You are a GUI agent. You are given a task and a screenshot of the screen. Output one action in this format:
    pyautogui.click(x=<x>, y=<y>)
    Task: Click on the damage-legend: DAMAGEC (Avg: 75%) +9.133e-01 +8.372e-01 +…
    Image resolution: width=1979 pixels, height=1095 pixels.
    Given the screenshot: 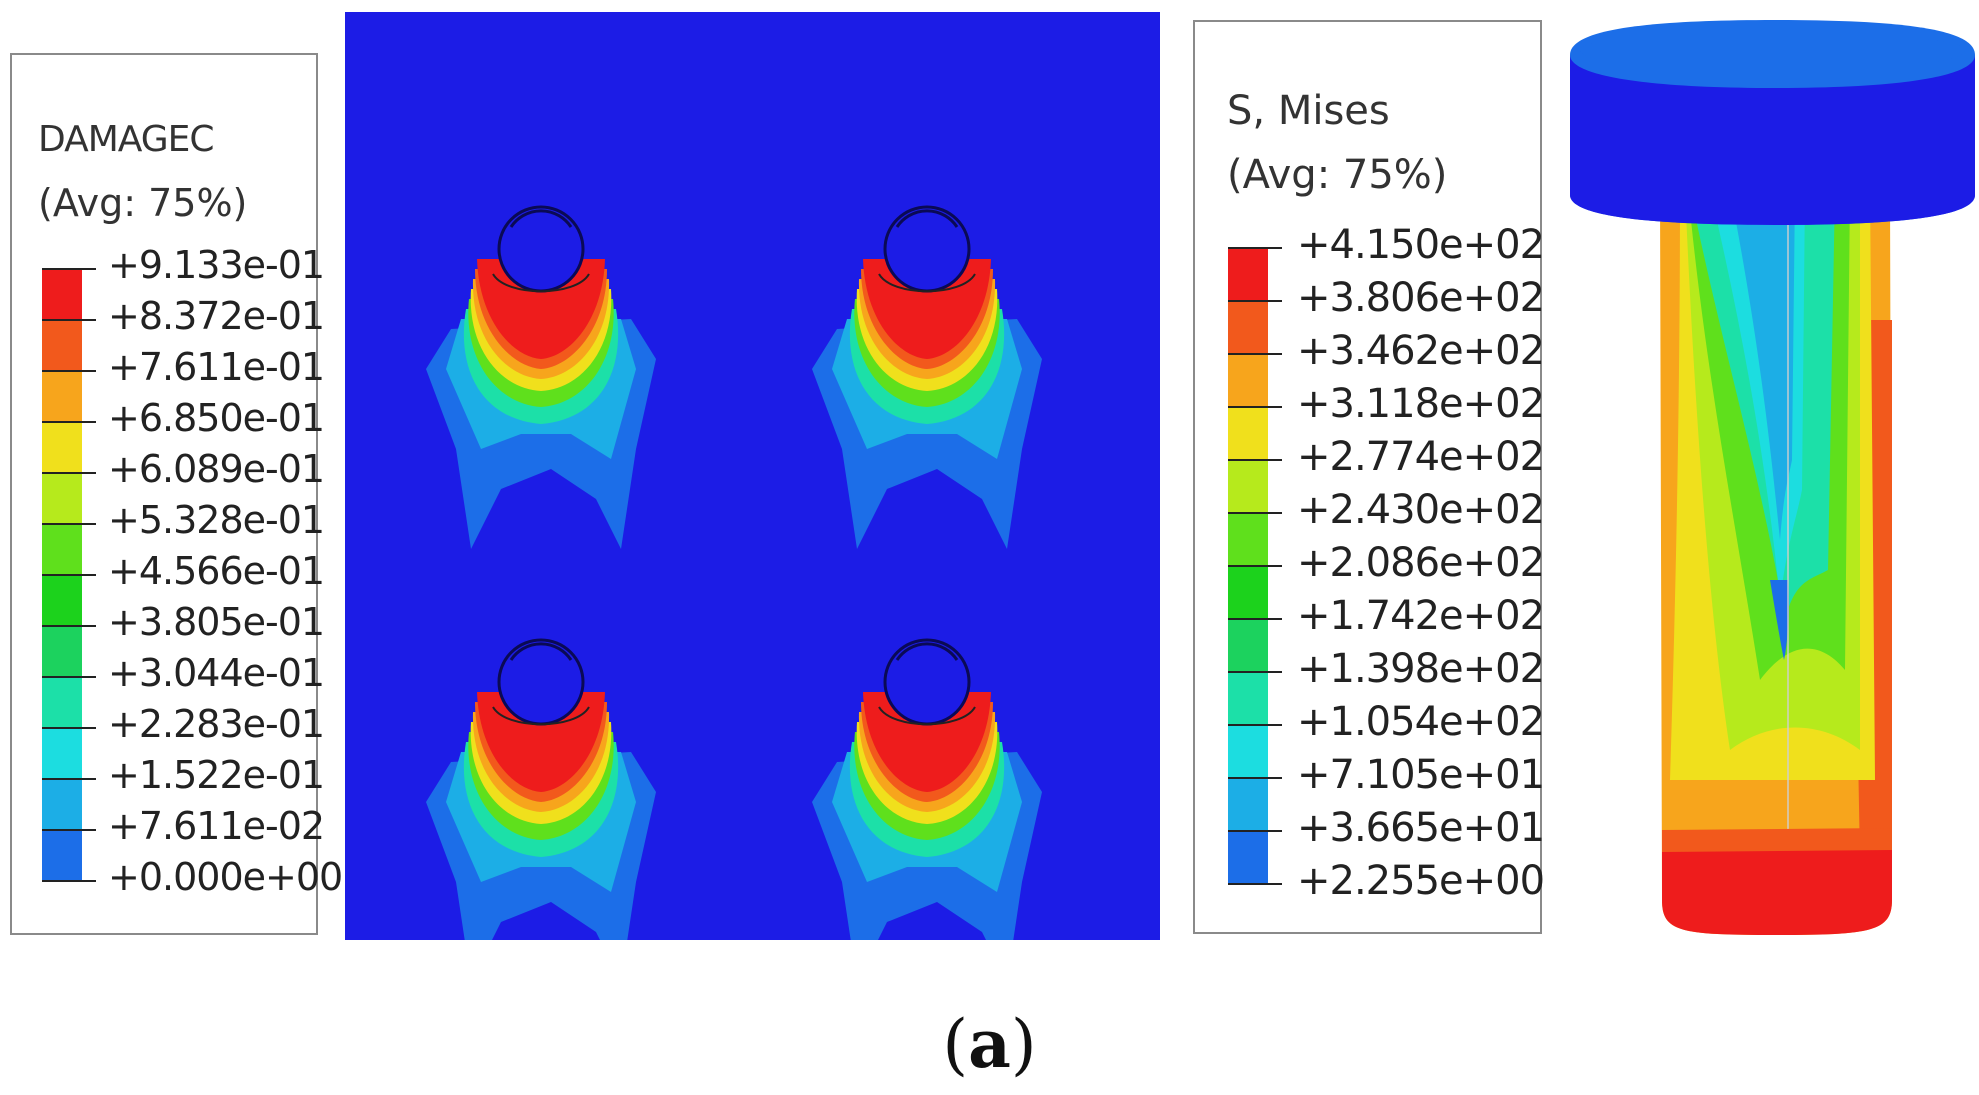 What is the action you would take?
    pyautogui.click(x=176, y=494)
    